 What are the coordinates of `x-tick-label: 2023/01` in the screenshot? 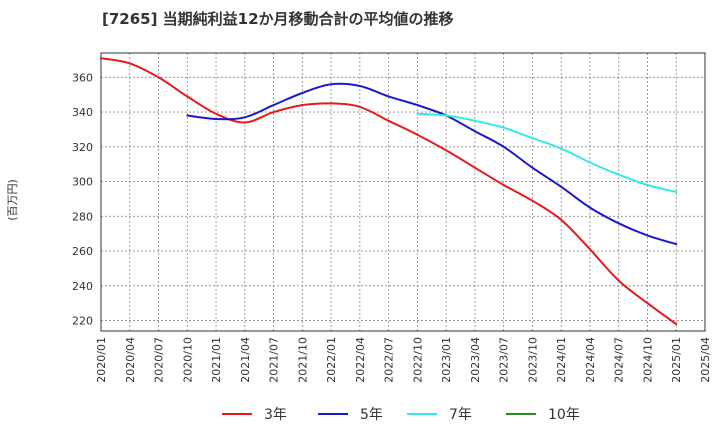 It's located at (446, 360).